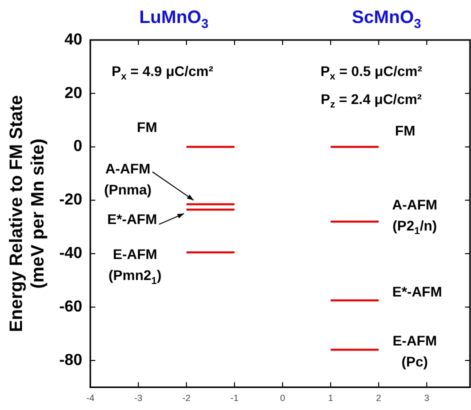  I want to click on annotation: E-AFM (Pc), so click(414, 351).